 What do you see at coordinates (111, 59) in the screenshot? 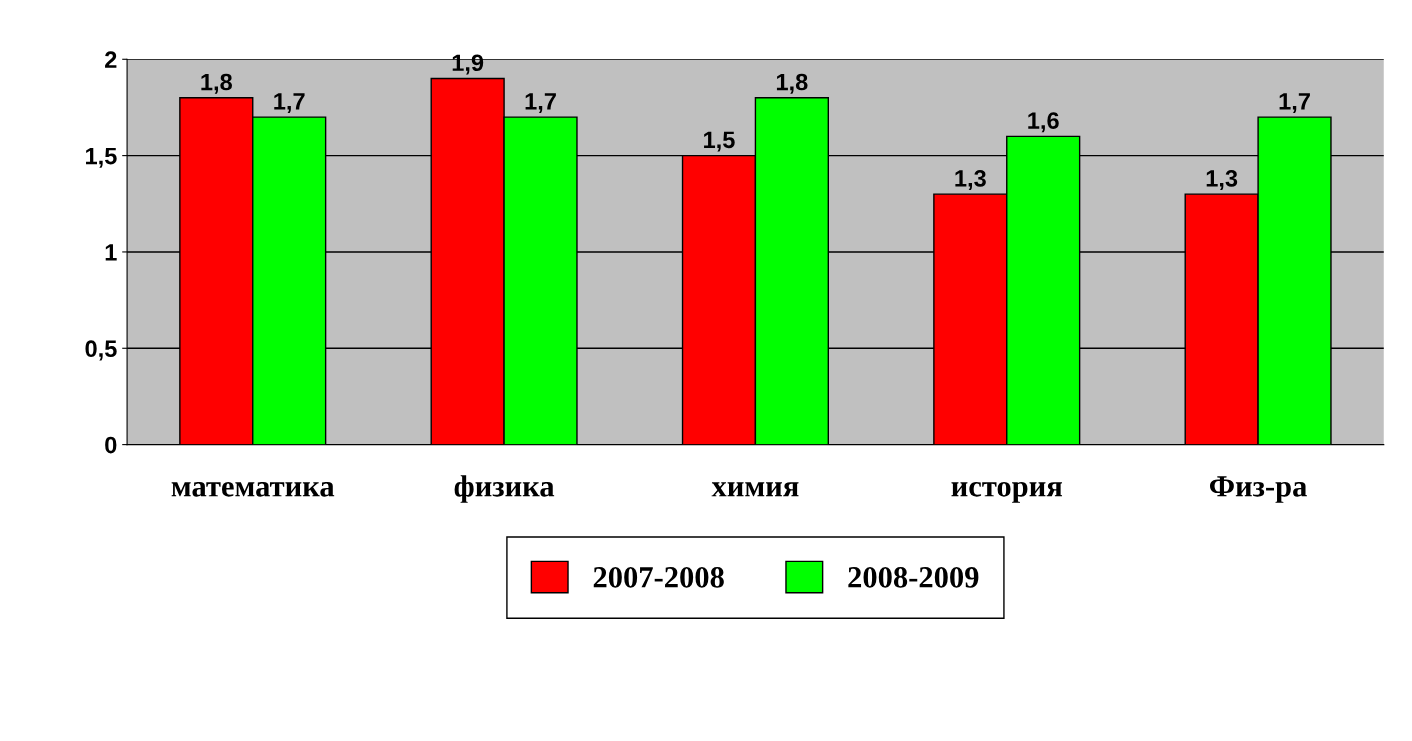
I see `y-tick-label: 2` at bounding box center [111, 59].